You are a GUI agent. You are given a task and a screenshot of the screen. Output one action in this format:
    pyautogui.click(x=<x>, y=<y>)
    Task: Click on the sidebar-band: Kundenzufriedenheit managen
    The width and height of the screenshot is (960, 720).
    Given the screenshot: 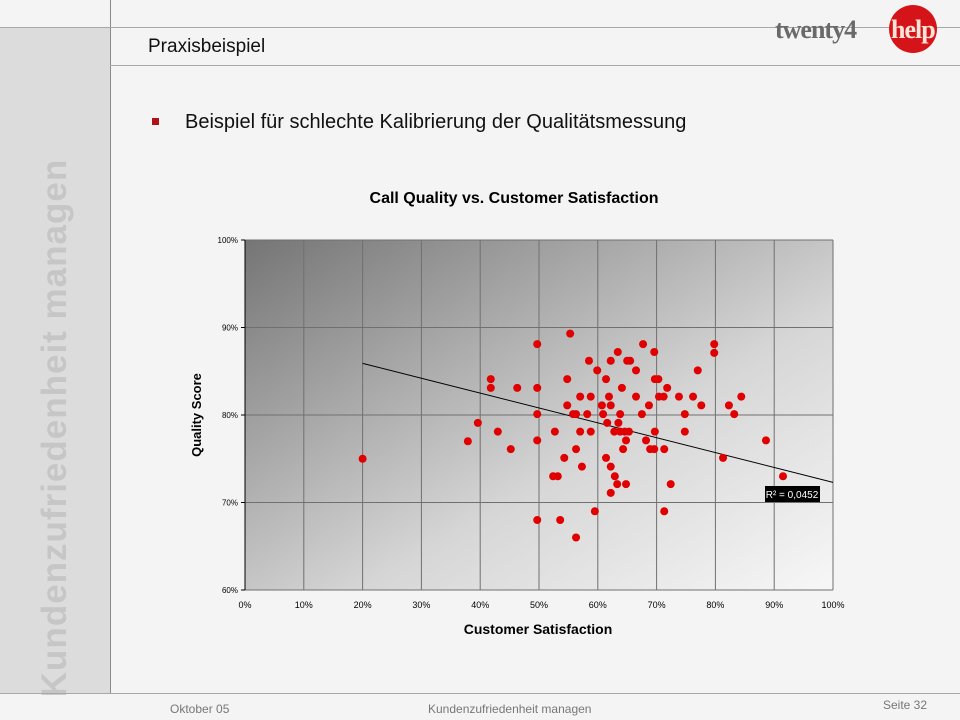 What is the action you would take?
    pyautogui.click(x=55, y=362)
    